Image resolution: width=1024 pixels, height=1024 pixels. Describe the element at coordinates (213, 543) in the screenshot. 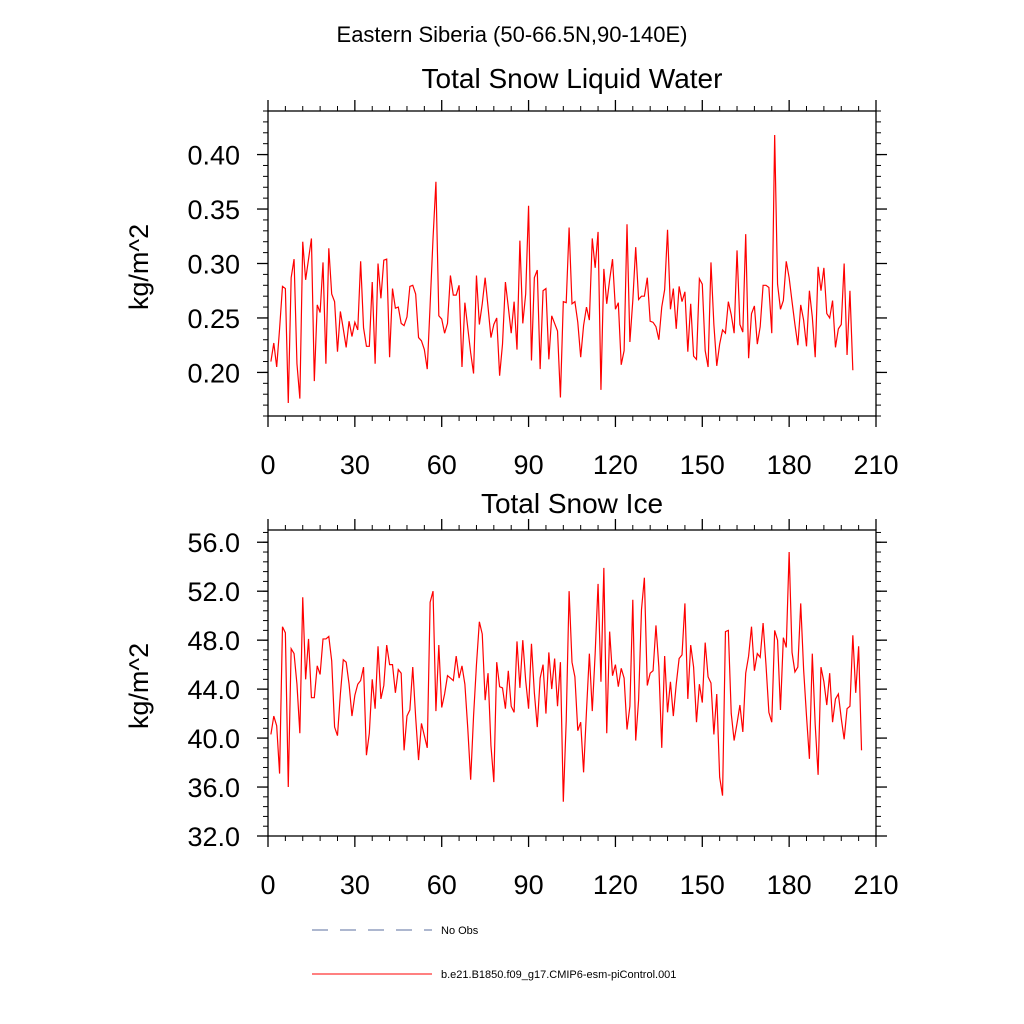

I see `y-tick-label: 56.0` at that location.